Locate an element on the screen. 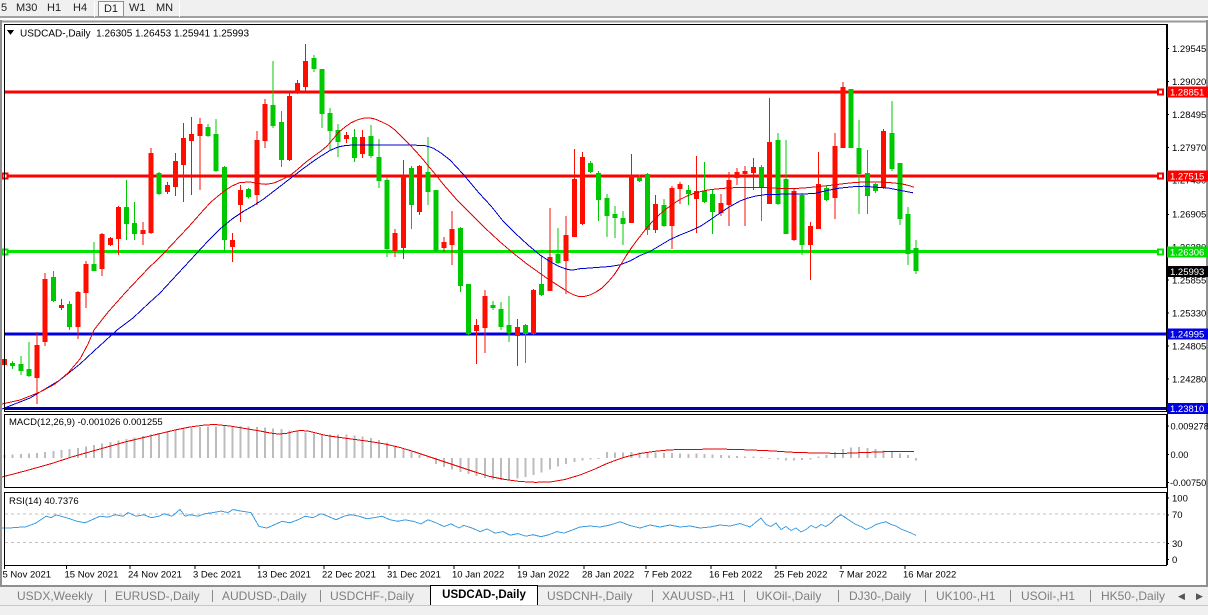  svg-text: 15 Nov 2021 is located at coordinates (92, 575).